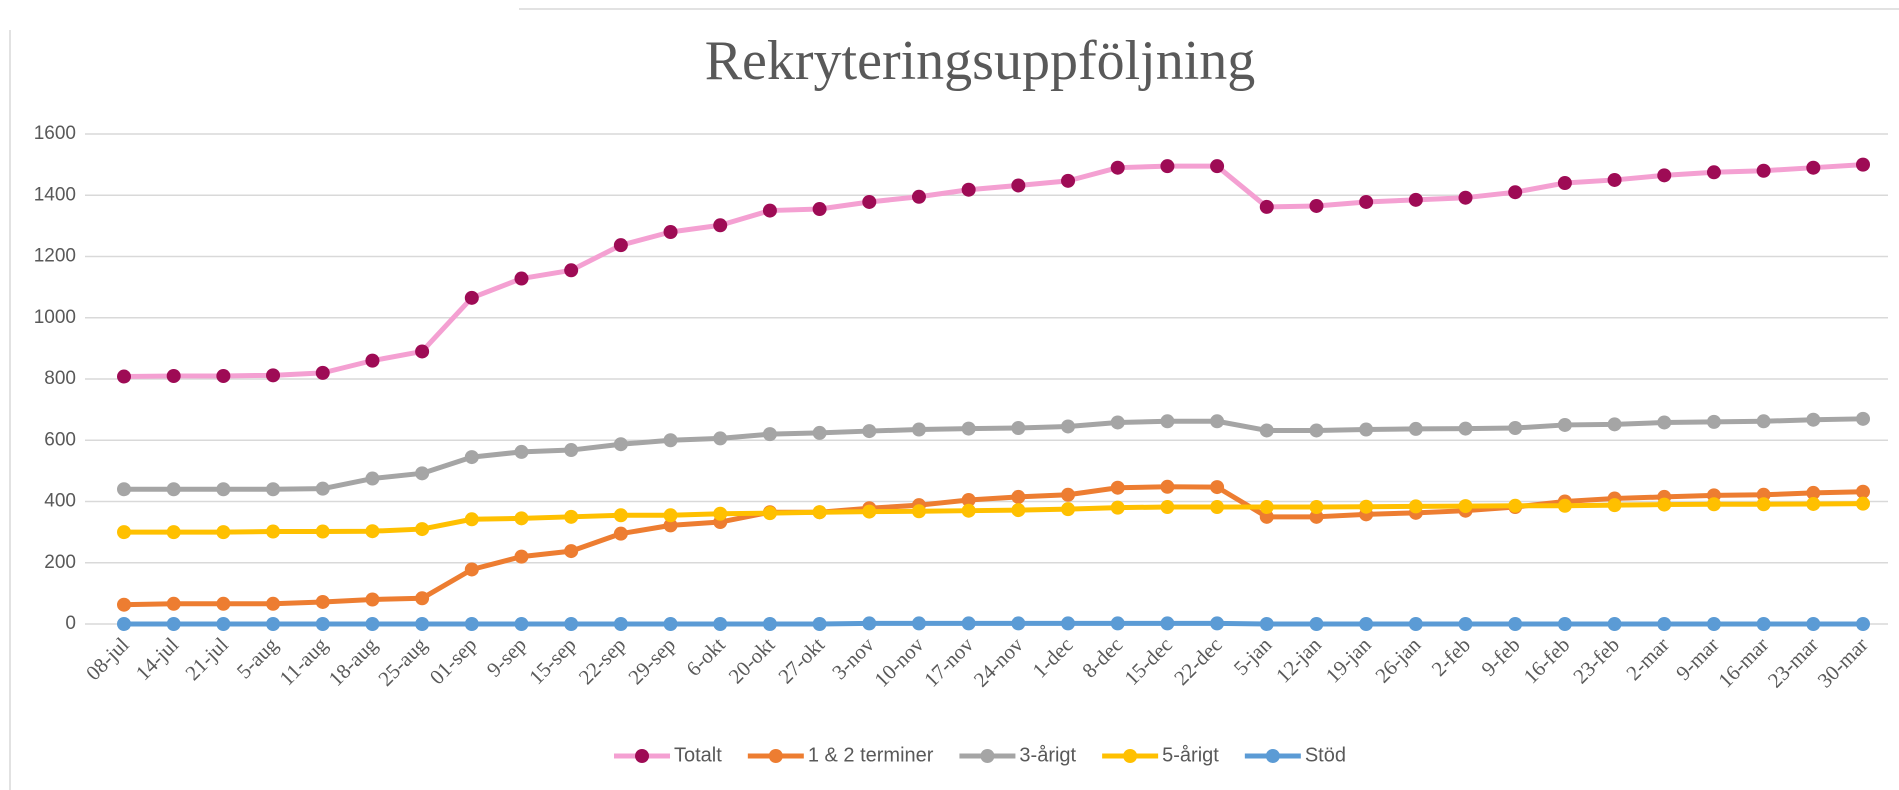  Describe the element at coordinates (705, 656) in the screenshot. I see `x-tick-label: 6-okt` at that location.